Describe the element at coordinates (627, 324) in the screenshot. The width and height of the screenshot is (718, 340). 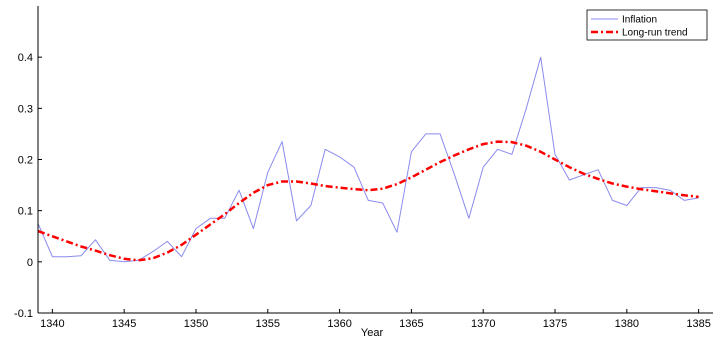
I see `x-tick-label: 1380` at that location.